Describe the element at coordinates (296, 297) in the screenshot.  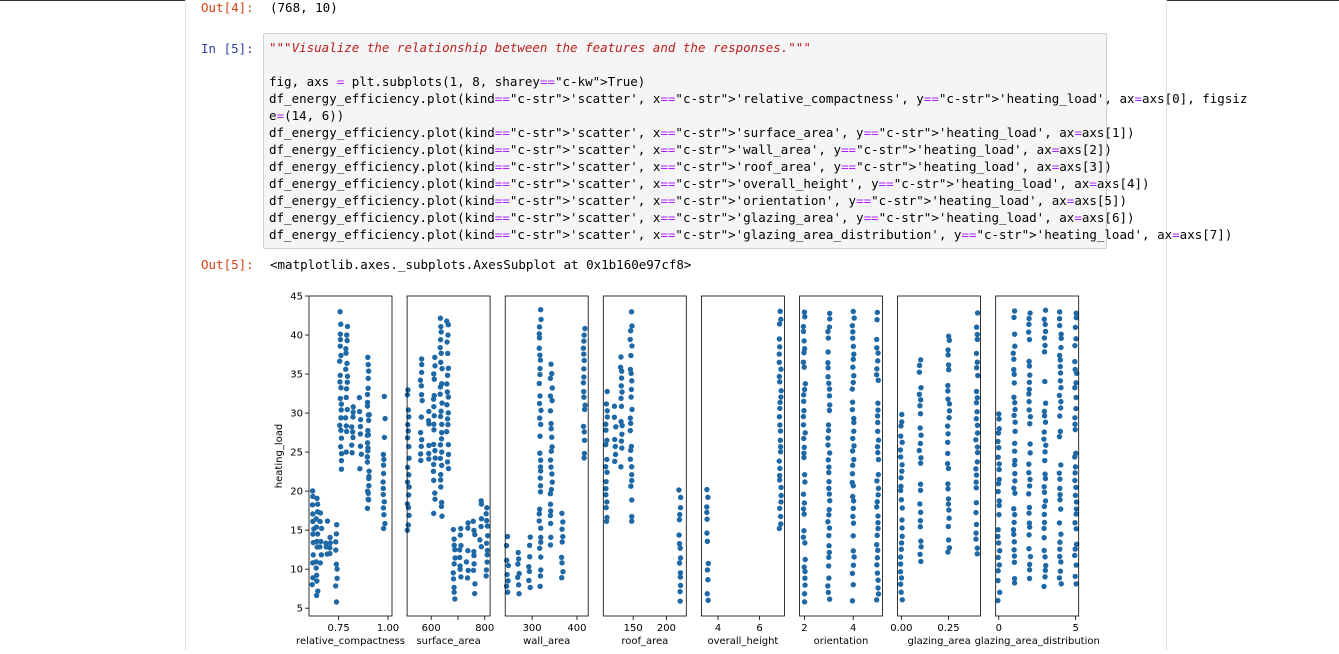
I see `y-tick-label: 45` at that location.